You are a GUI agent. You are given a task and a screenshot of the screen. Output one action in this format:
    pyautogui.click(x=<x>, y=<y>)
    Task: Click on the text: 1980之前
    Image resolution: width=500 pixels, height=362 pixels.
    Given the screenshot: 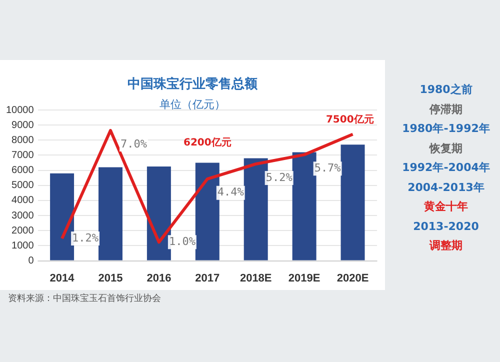 What is the action you would take?
    pyautogui.click(x=446, y=90)
    